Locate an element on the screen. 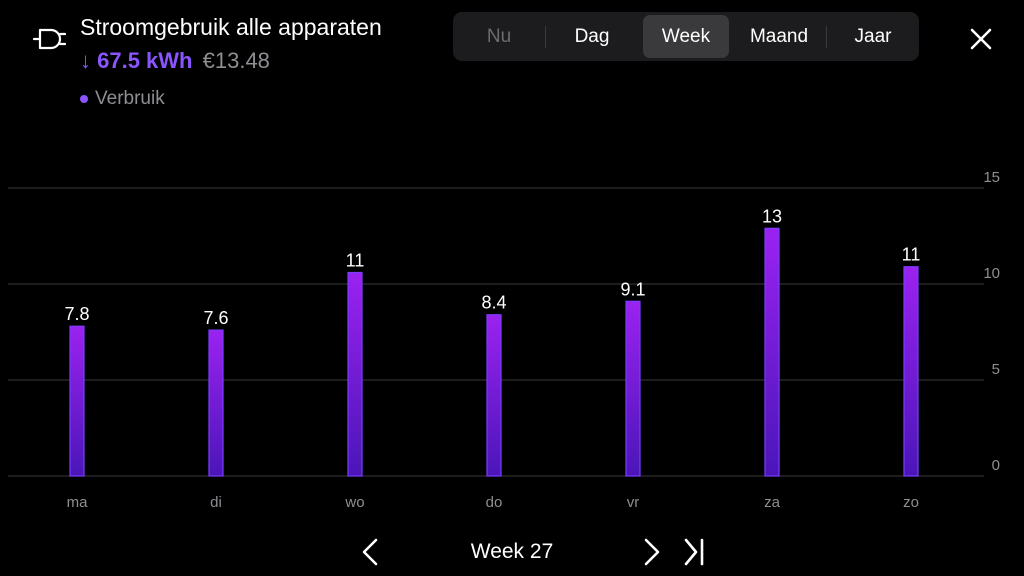  data-label: 7.6 is located at coordinates (215, 318).